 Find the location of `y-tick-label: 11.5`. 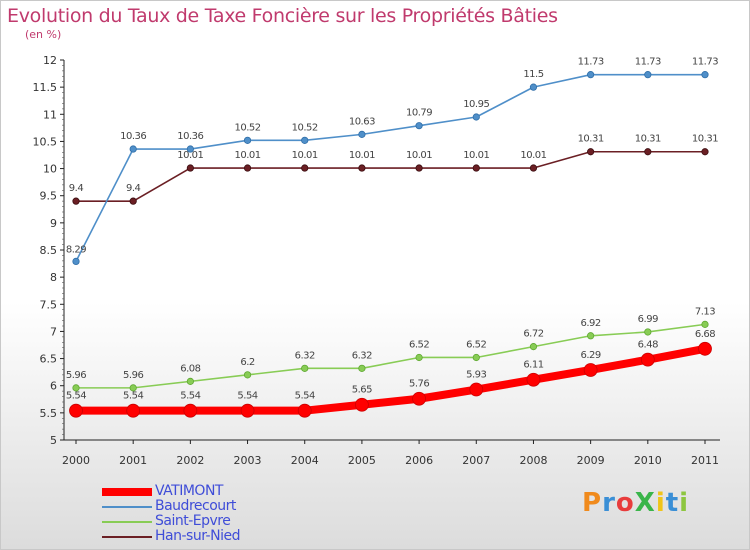

y-tick-label: 11.5 is located at coordinates (45, 87).